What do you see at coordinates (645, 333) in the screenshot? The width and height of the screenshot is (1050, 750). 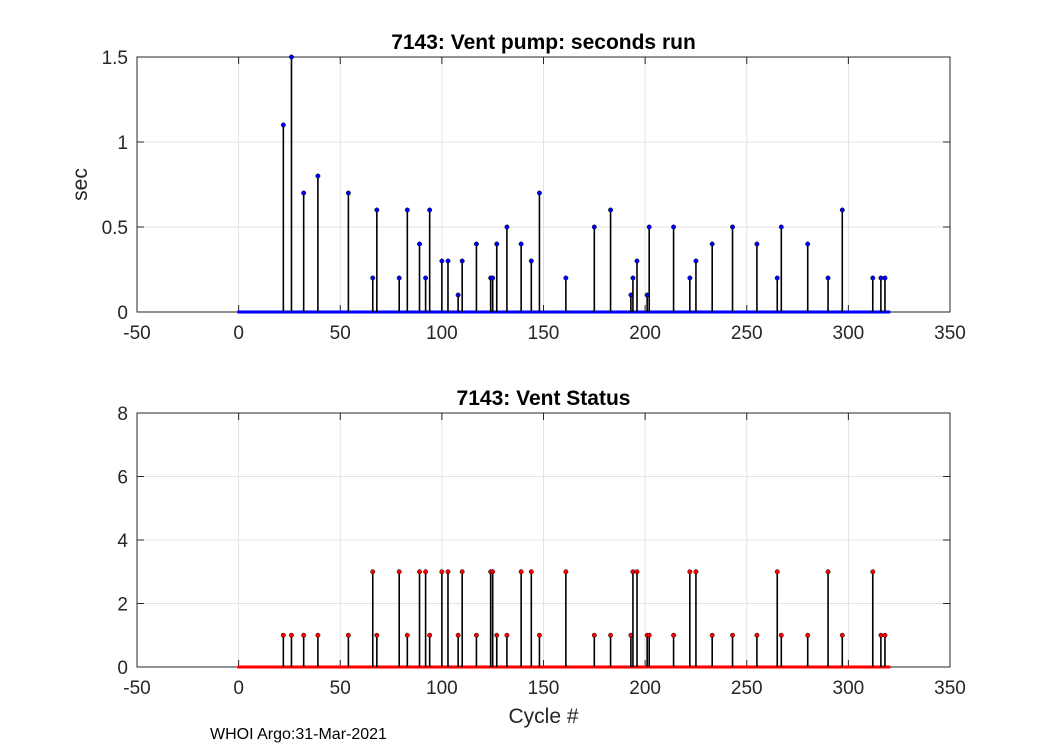 I see `x-tick-label: 200` at bounding box center [645, 333].